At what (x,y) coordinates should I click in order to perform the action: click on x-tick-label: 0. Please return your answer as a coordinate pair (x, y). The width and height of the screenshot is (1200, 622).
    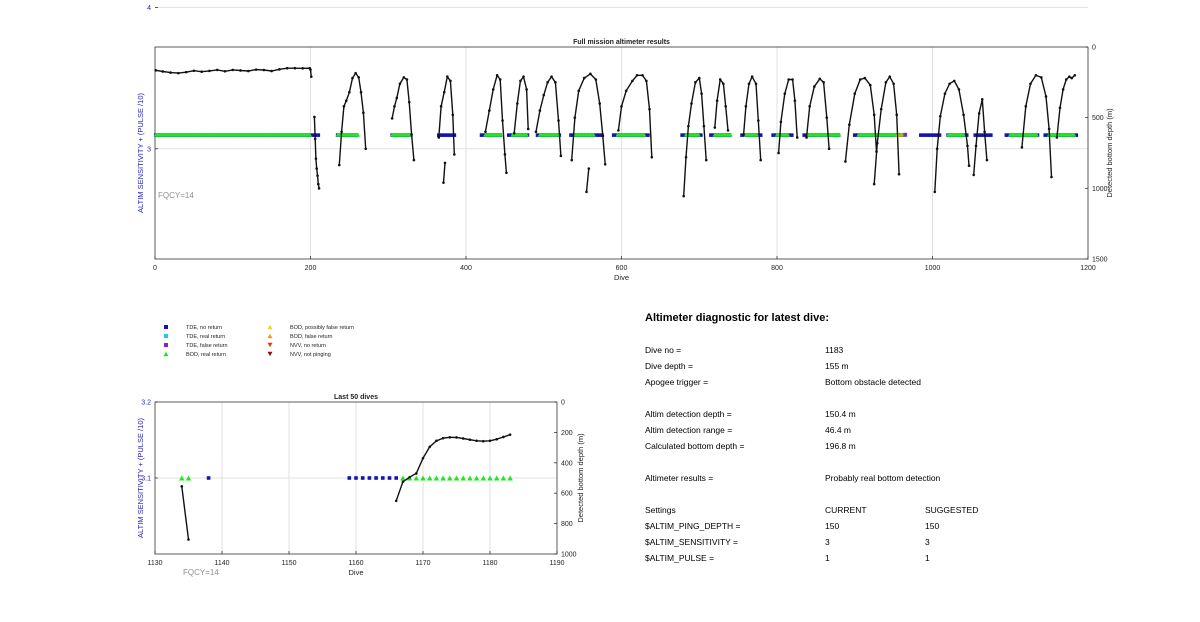
    Looking at the image, I should click on (155, 268).